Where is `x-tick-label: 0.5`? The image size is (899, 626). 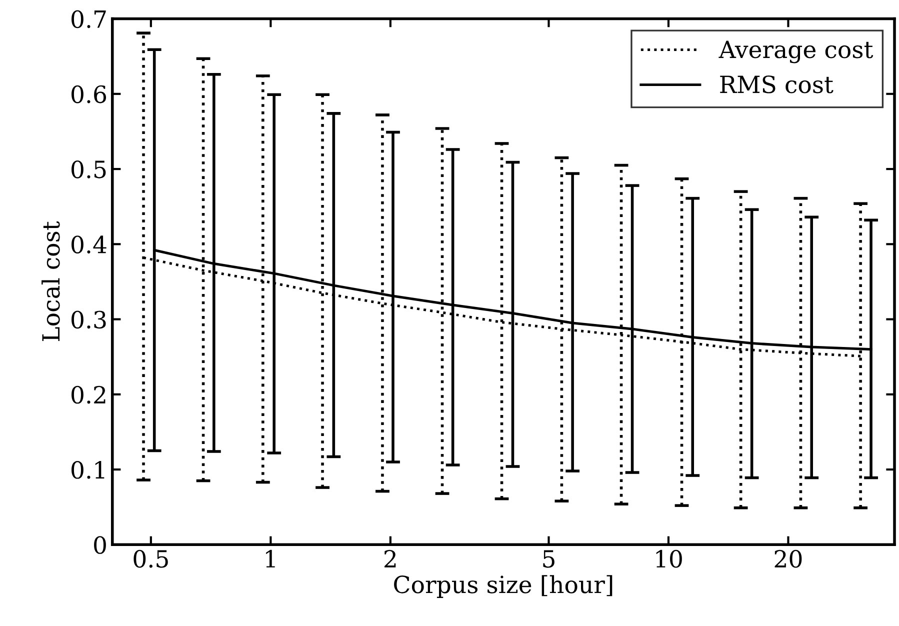 x-tick-label: 0.5 is located at coordinates (151, 559).